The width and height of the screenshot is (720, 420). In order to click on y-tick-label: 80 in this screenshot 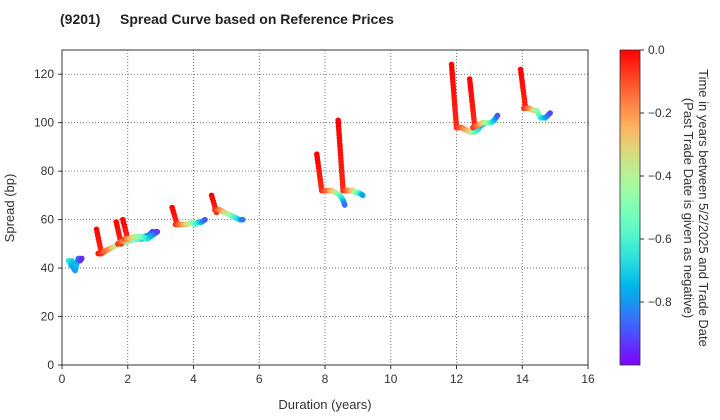, I will do `click(48, 171)`.